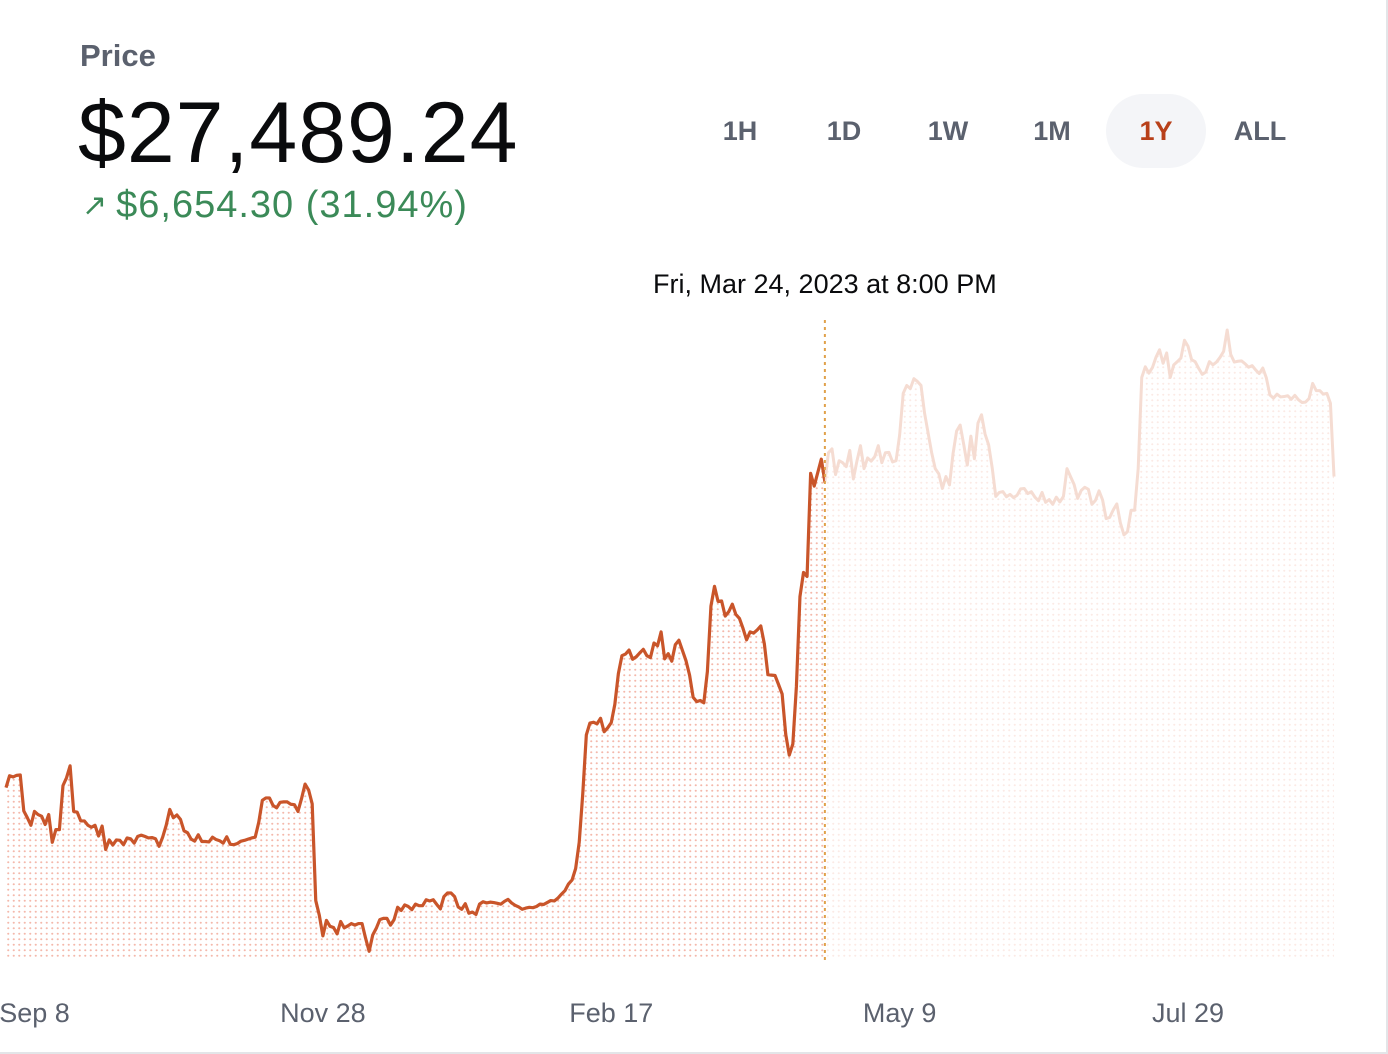 This screenshot has width=1388, height=1054. I want to click on x-tick-label: Nov 28, so click(323, 1013).